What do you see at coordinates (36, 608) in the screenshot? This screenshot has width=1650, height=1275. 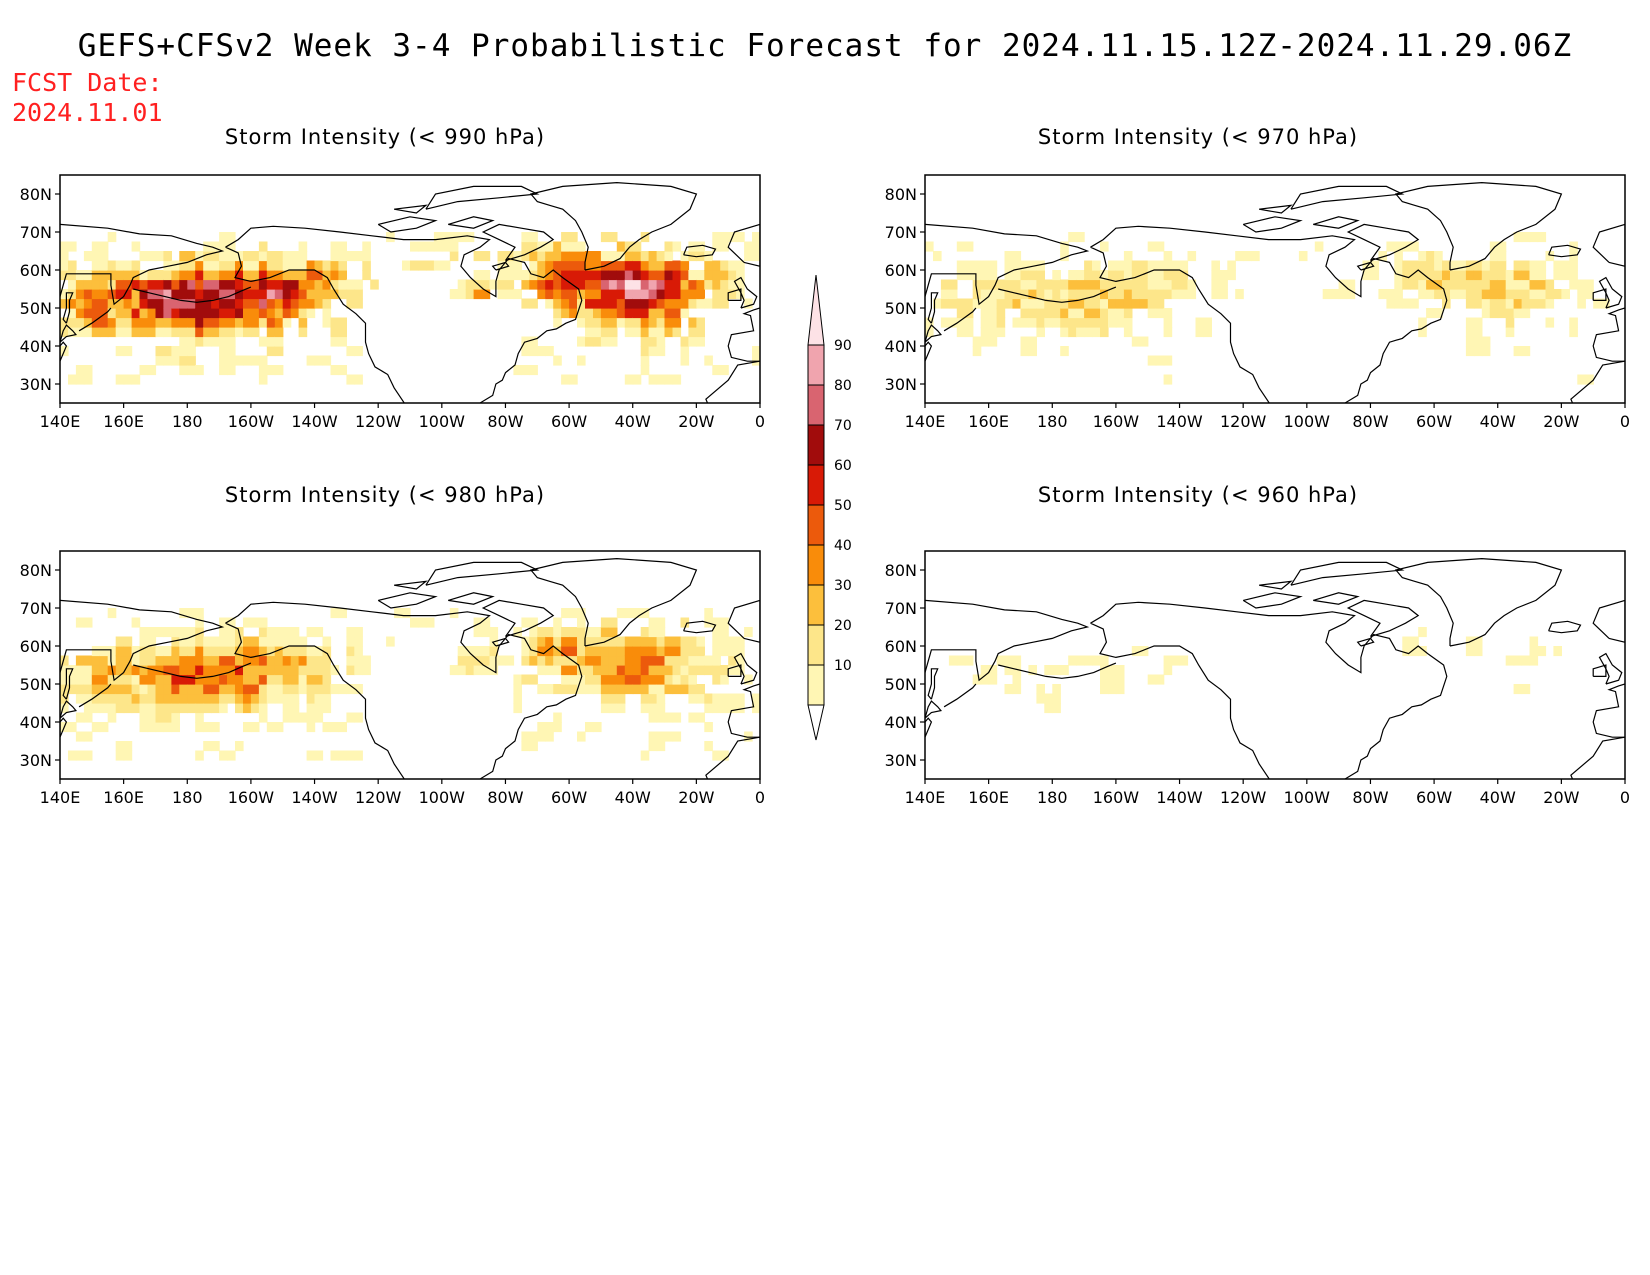 I see `lat-label: 70N` at bounding box center [36, 608].